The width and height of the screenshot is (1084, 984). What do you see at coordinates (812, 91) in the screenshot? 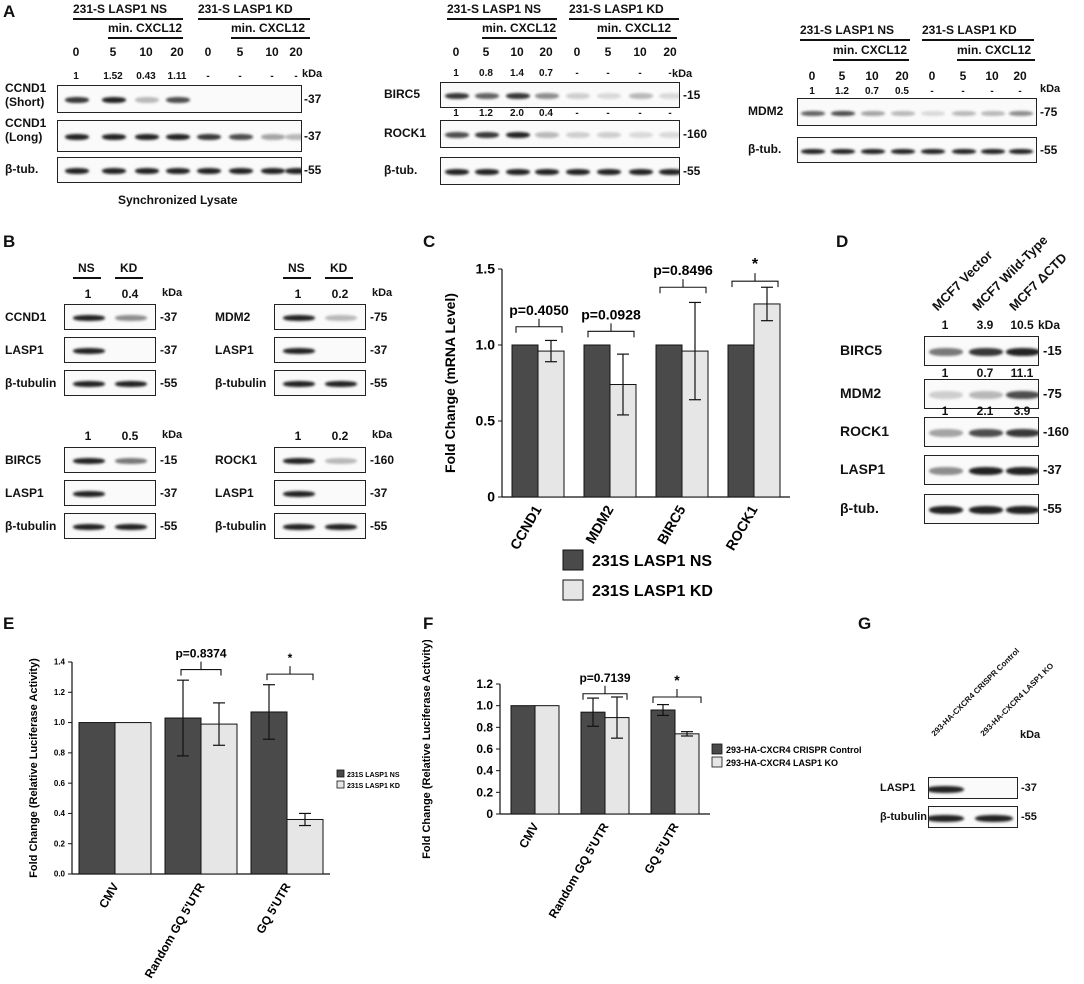
I see `quant-value: 1` at bounding box center [812, 91].